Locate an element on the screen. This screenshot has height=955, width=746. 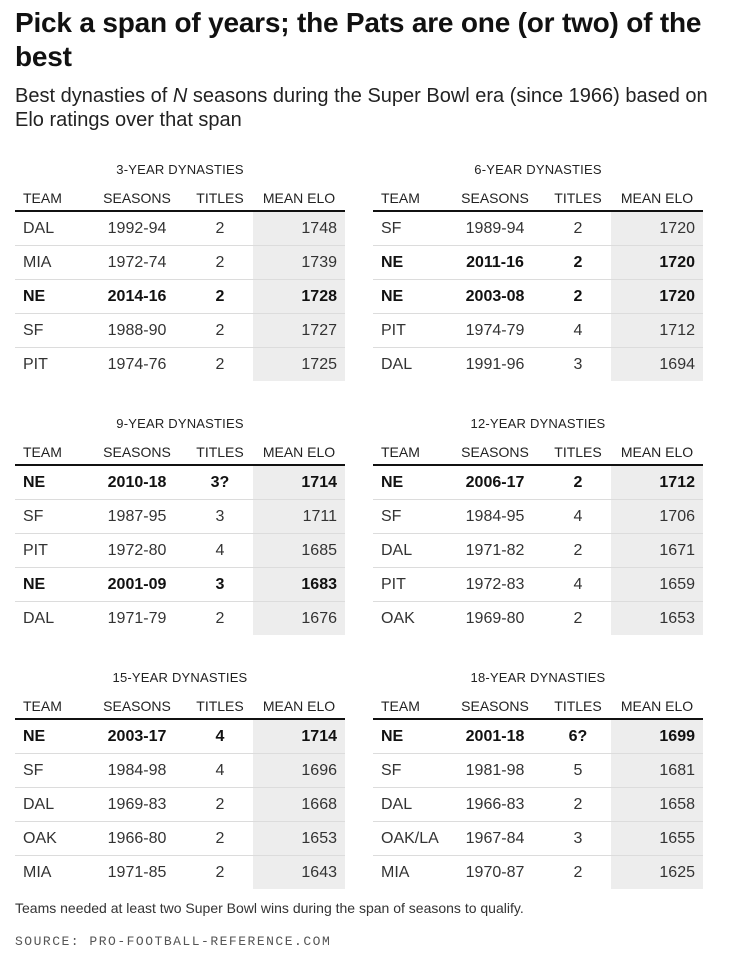
cell-titles: 6? is located at coordinates (578, 736).